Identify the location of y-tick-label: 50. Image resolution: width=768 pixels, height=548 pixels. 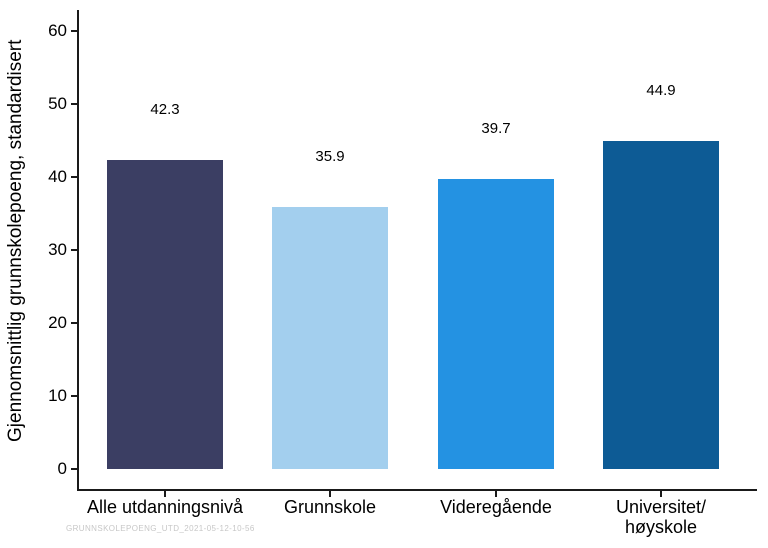
(57, 103).